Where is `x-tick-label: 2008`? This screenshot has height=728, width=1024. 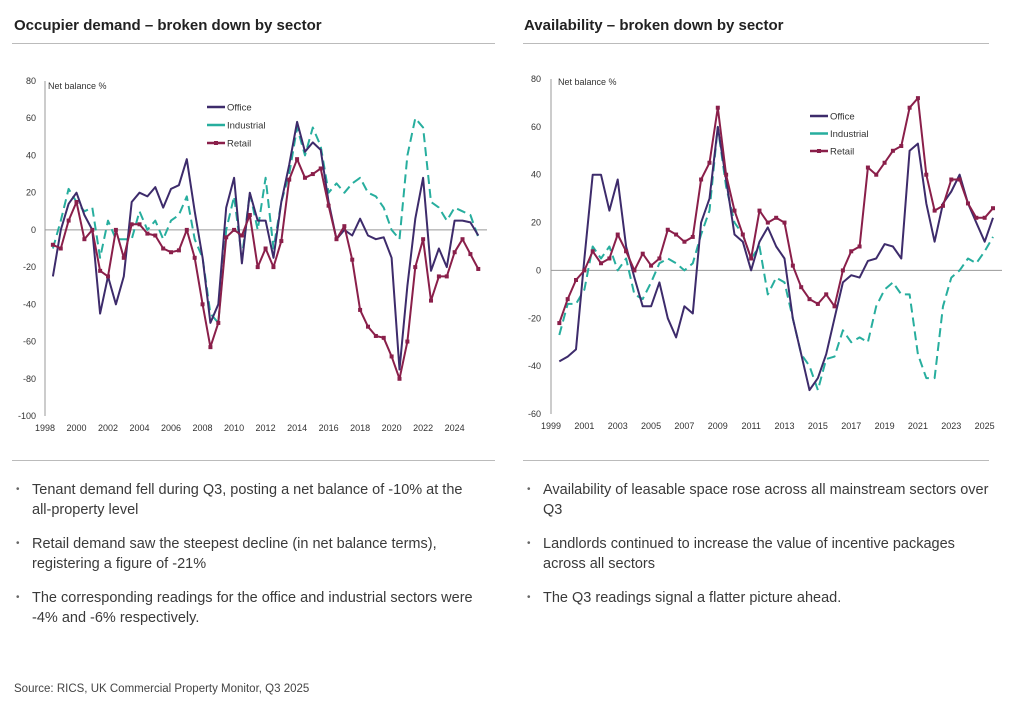 x-tick-label: 2008 is located at coordinates (203, 428).